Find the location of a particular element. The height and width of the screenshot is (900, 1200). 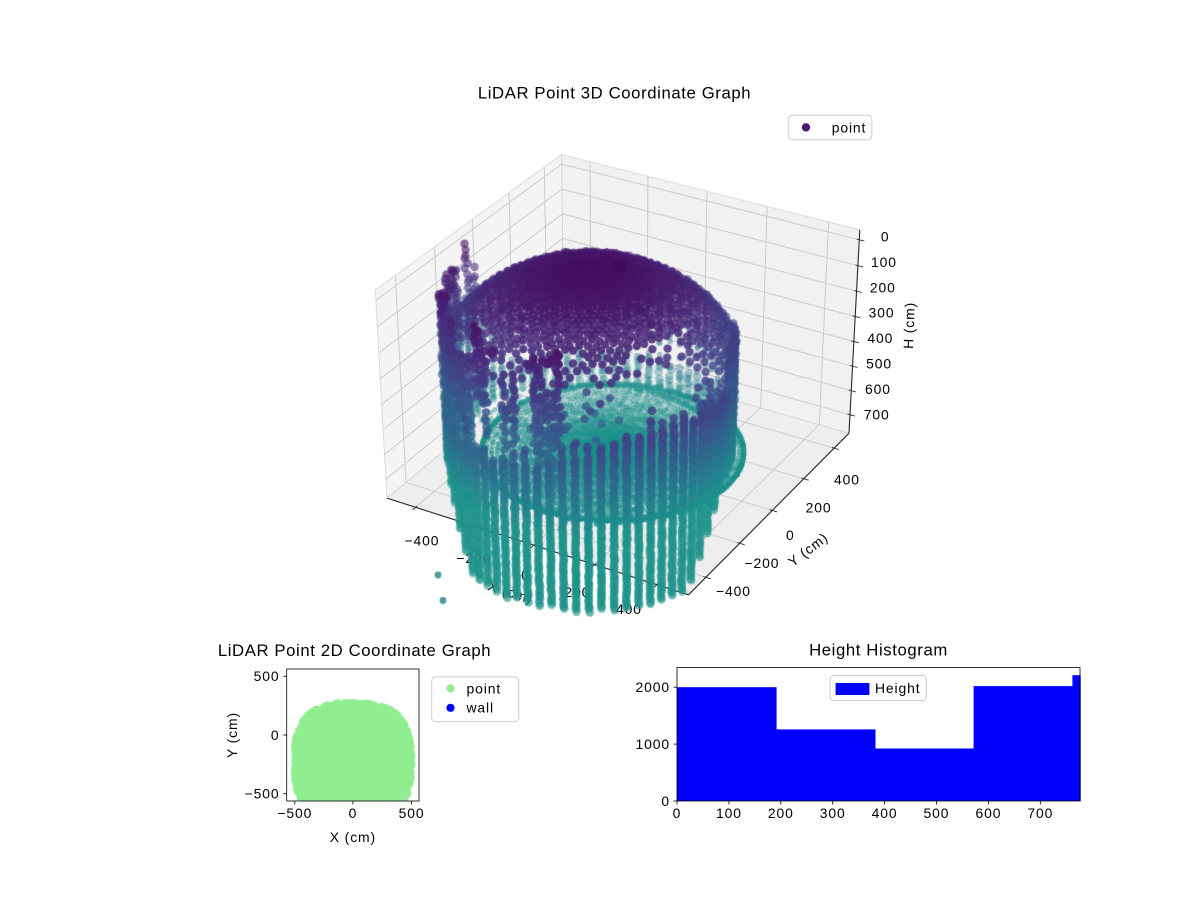

svg-text: Y (cm) is located at coordinates (232, 735).